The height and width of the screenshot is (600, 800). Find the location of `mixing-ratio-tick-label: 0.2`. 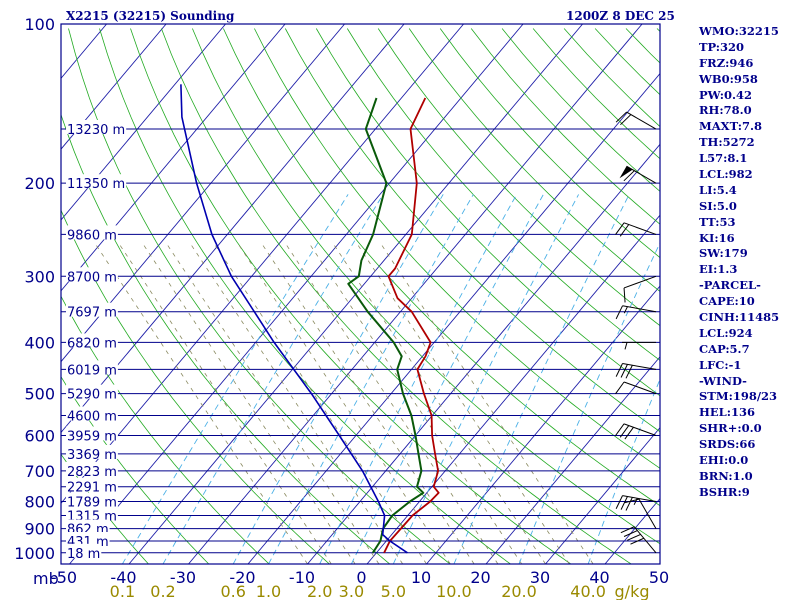

mixing-ratio-tick-label: 0.2 is located at coordinates (162, 591).